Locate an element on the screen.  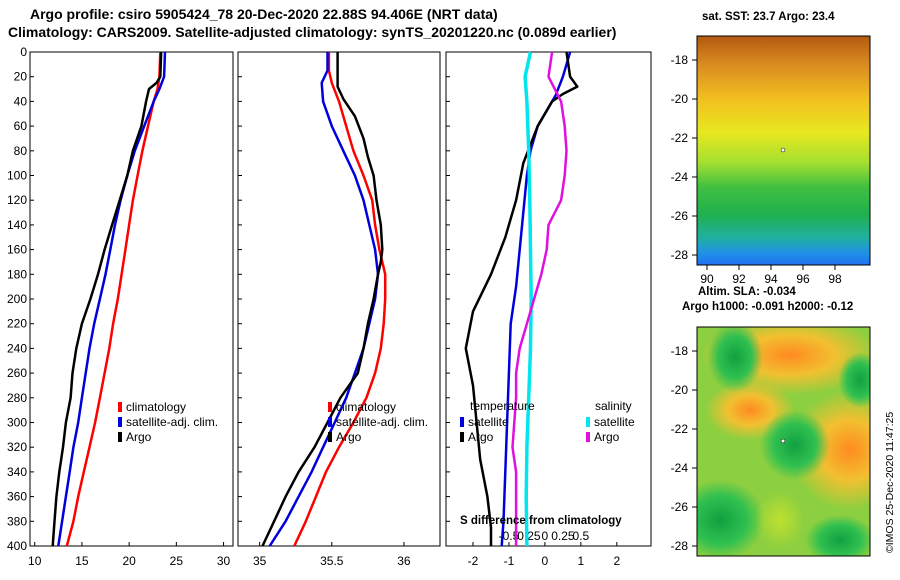
sla-map-frame is located at coordinates (783, 441).